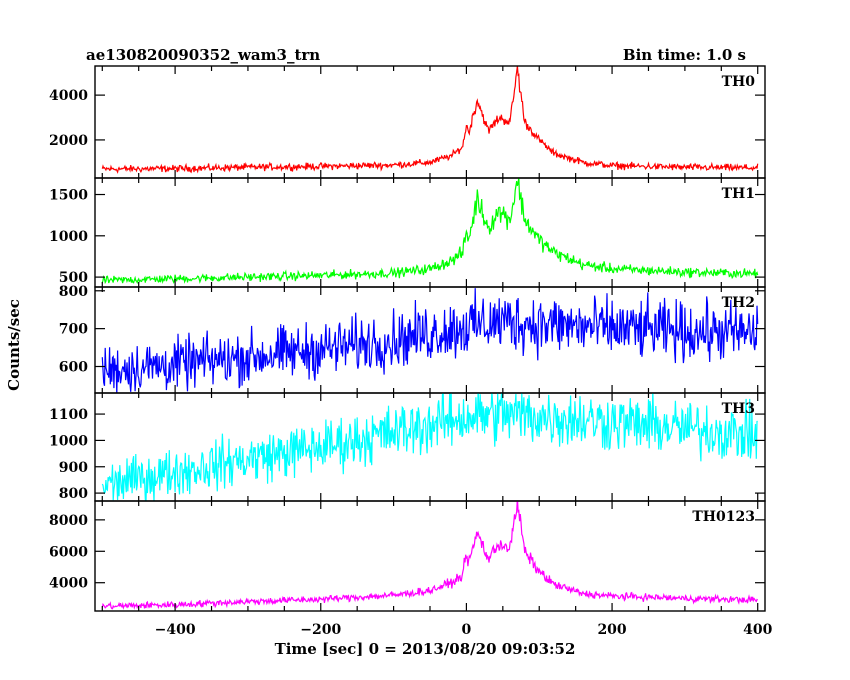  What do you see at coordinates (320, 630) in the screenshot?
I see `x-tick-label: −200` at bounding box center [320, 630].